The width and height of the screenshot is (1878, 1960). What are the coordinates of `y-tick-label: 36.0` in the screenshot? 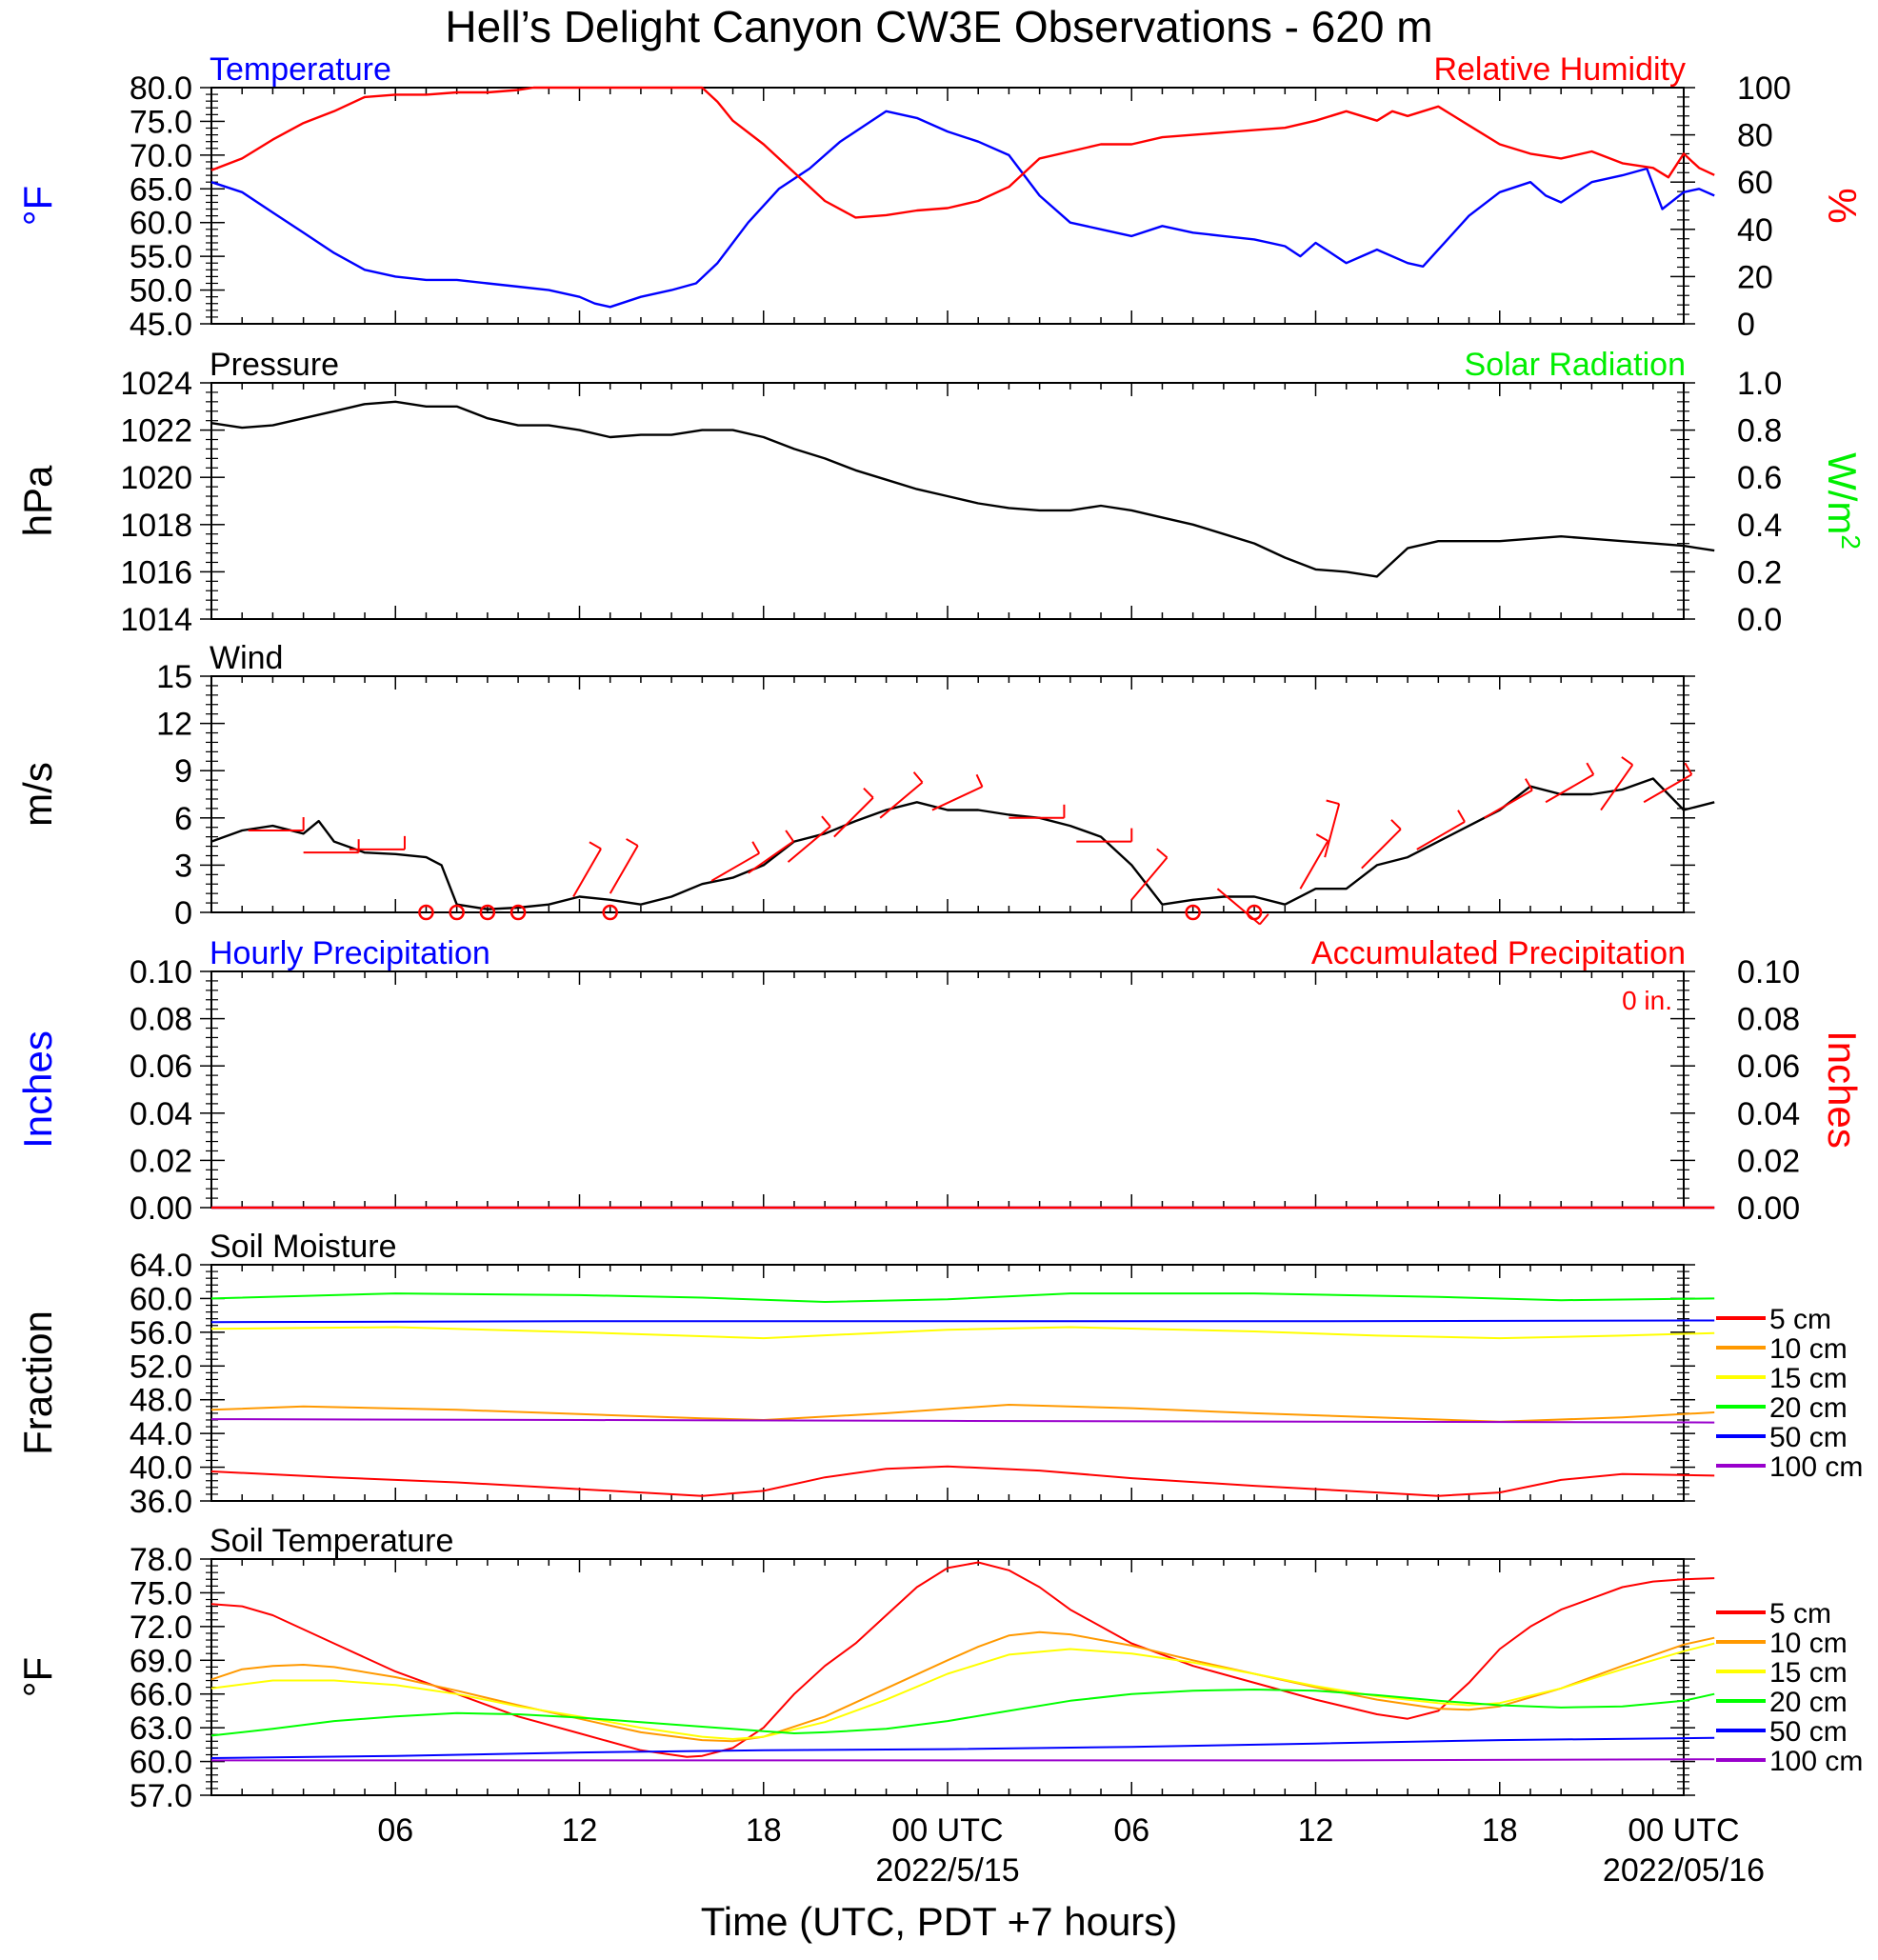 It's located at (161, 1502).